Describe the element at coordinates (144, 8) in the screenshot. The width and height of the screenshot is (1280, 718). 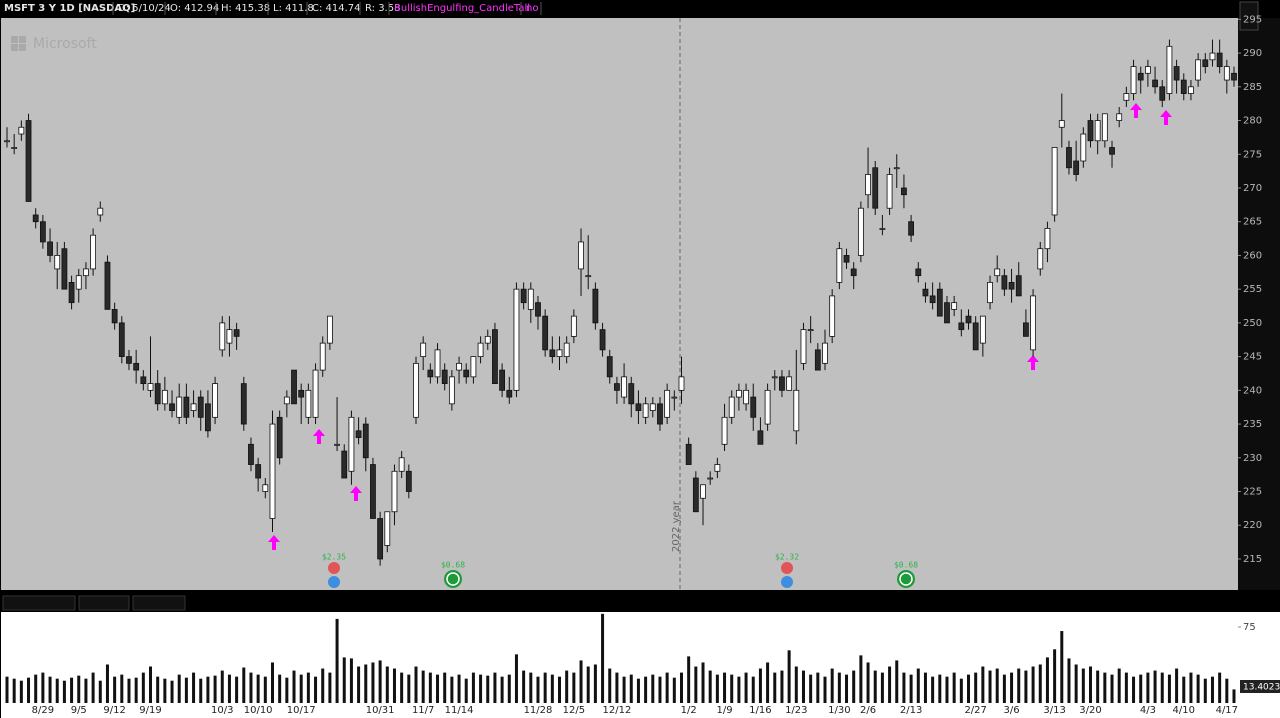
I see `date: D: 5/10/24` at that location.